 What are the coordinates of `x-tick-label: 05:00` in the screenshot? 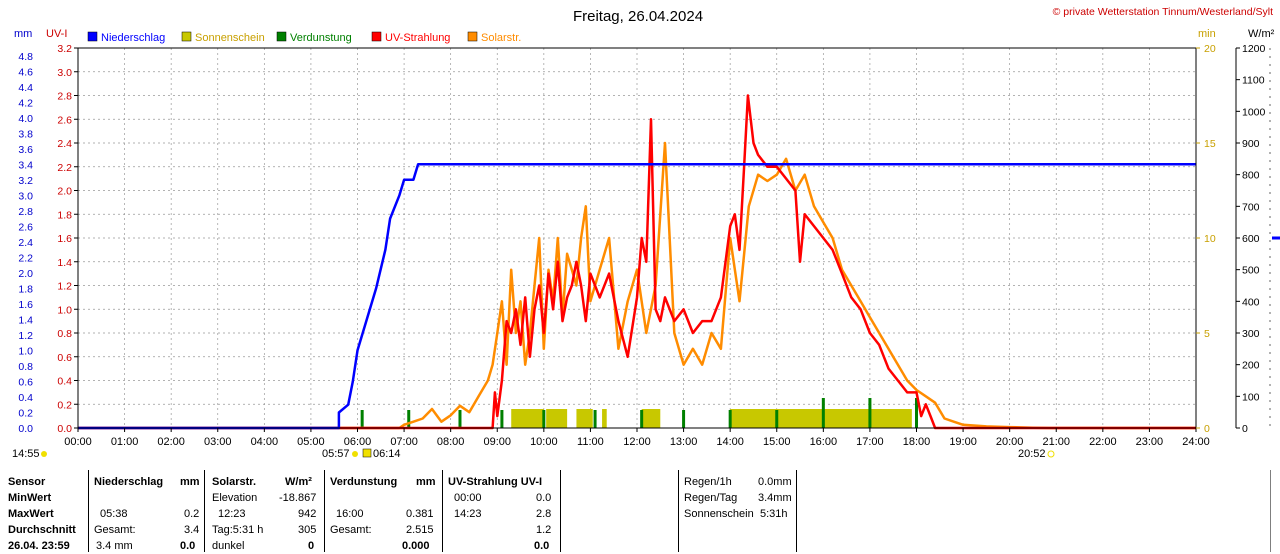 It's located at (311, 442).